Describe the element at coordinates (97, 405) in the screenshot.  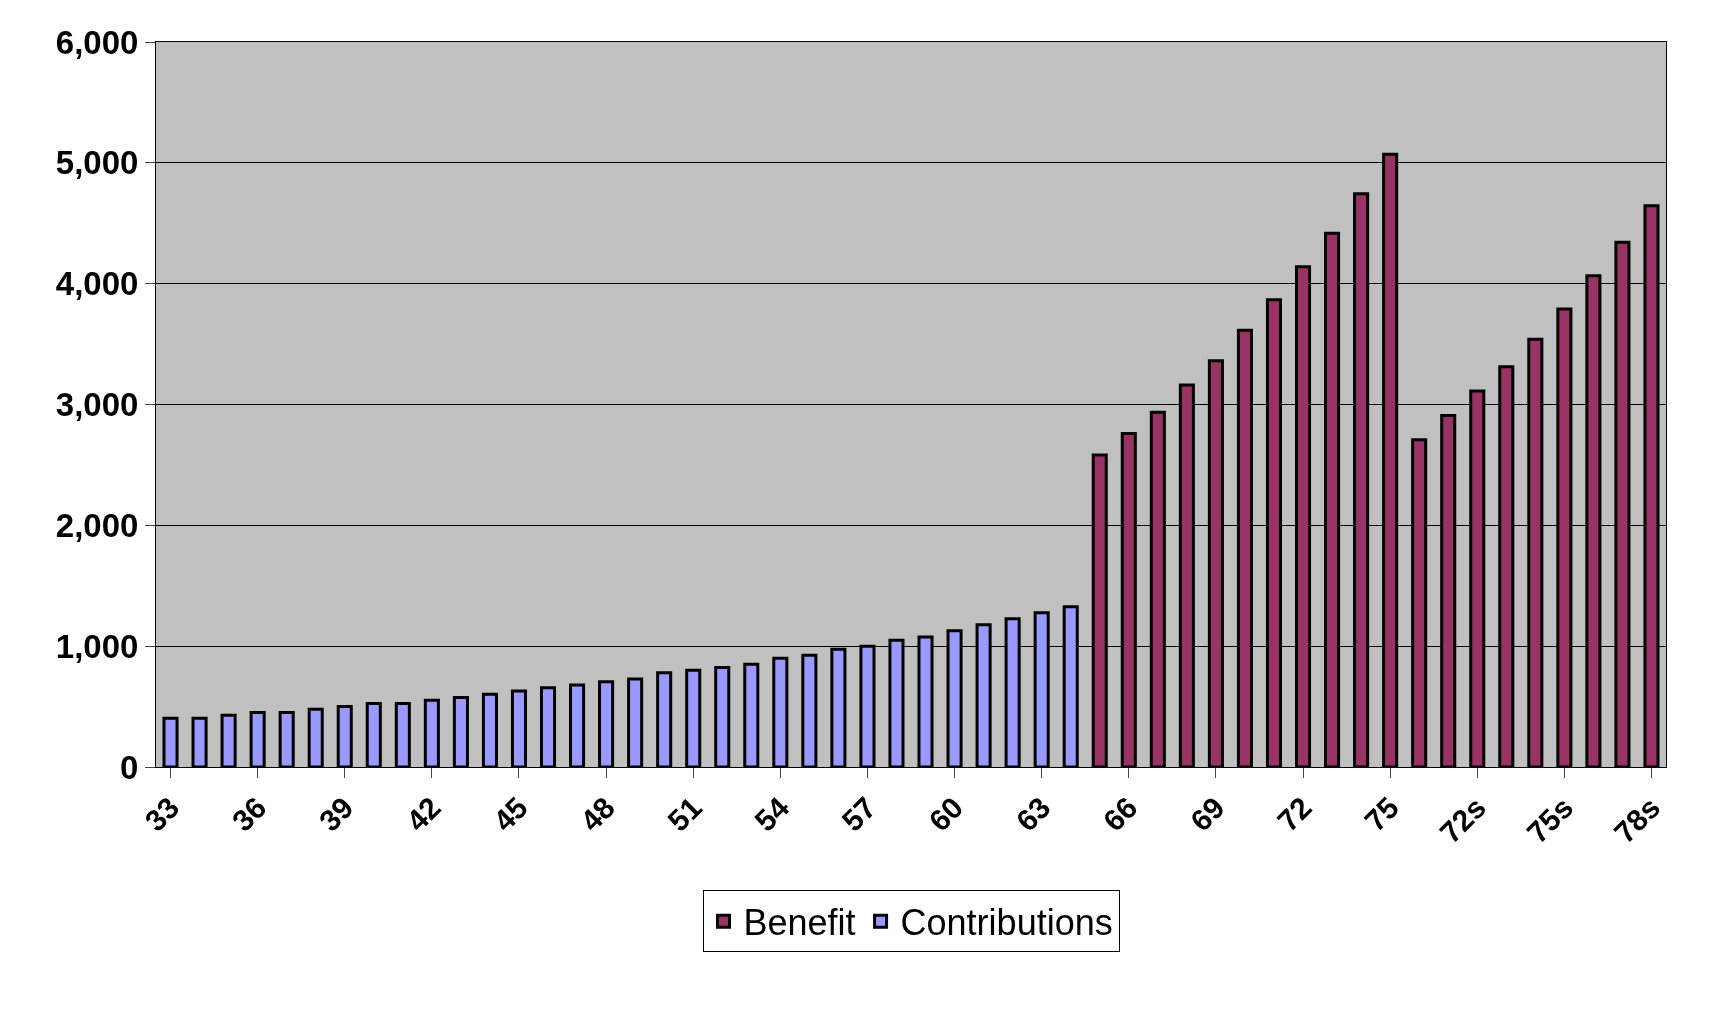
I see `y-tick-label: 3,000` at that location.